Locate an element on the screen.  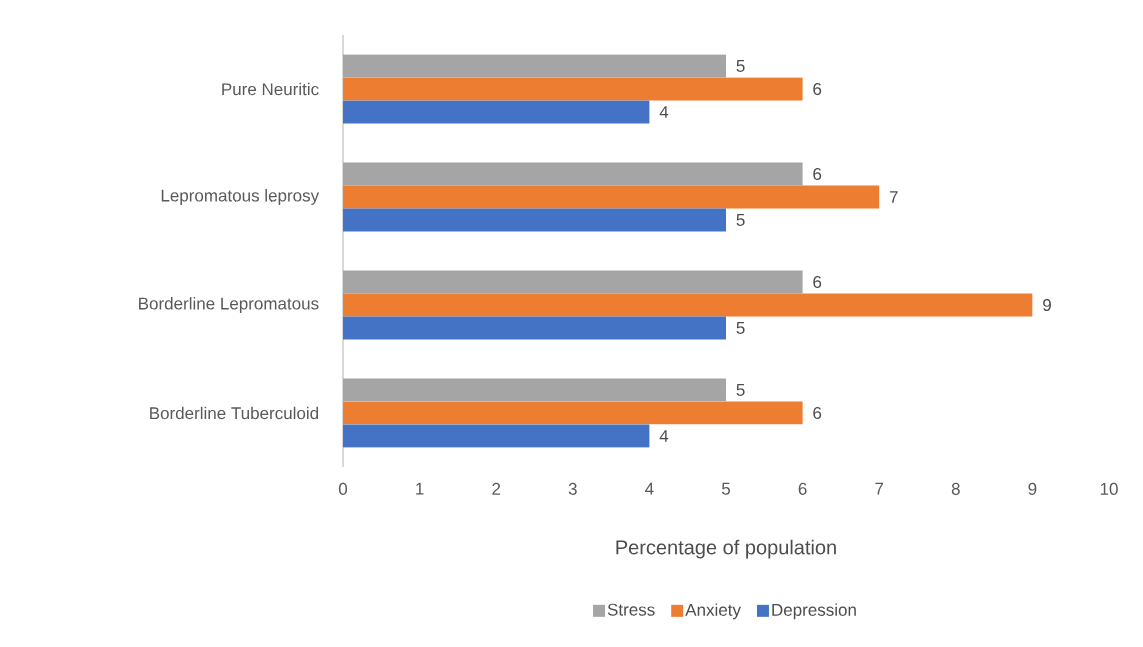
x-tick-label: 6 is located at coordinates (802, 488).